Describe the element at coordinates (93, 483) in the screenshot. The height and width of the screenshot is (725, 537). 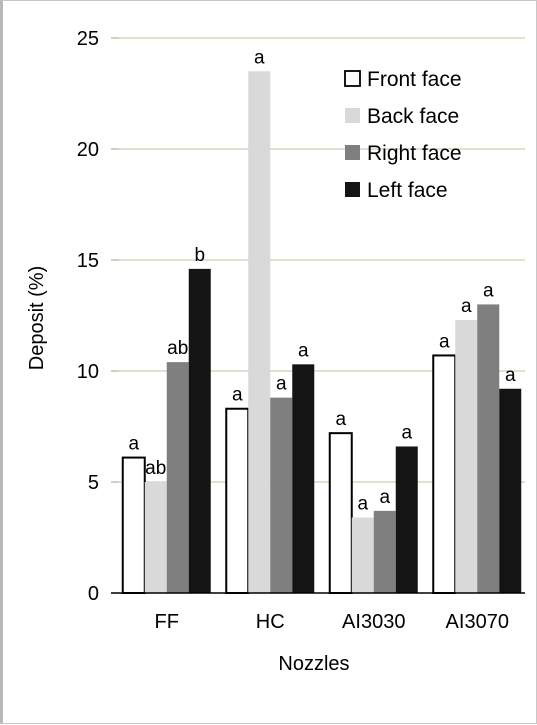
I see `y-tick-label: 5` at that location.